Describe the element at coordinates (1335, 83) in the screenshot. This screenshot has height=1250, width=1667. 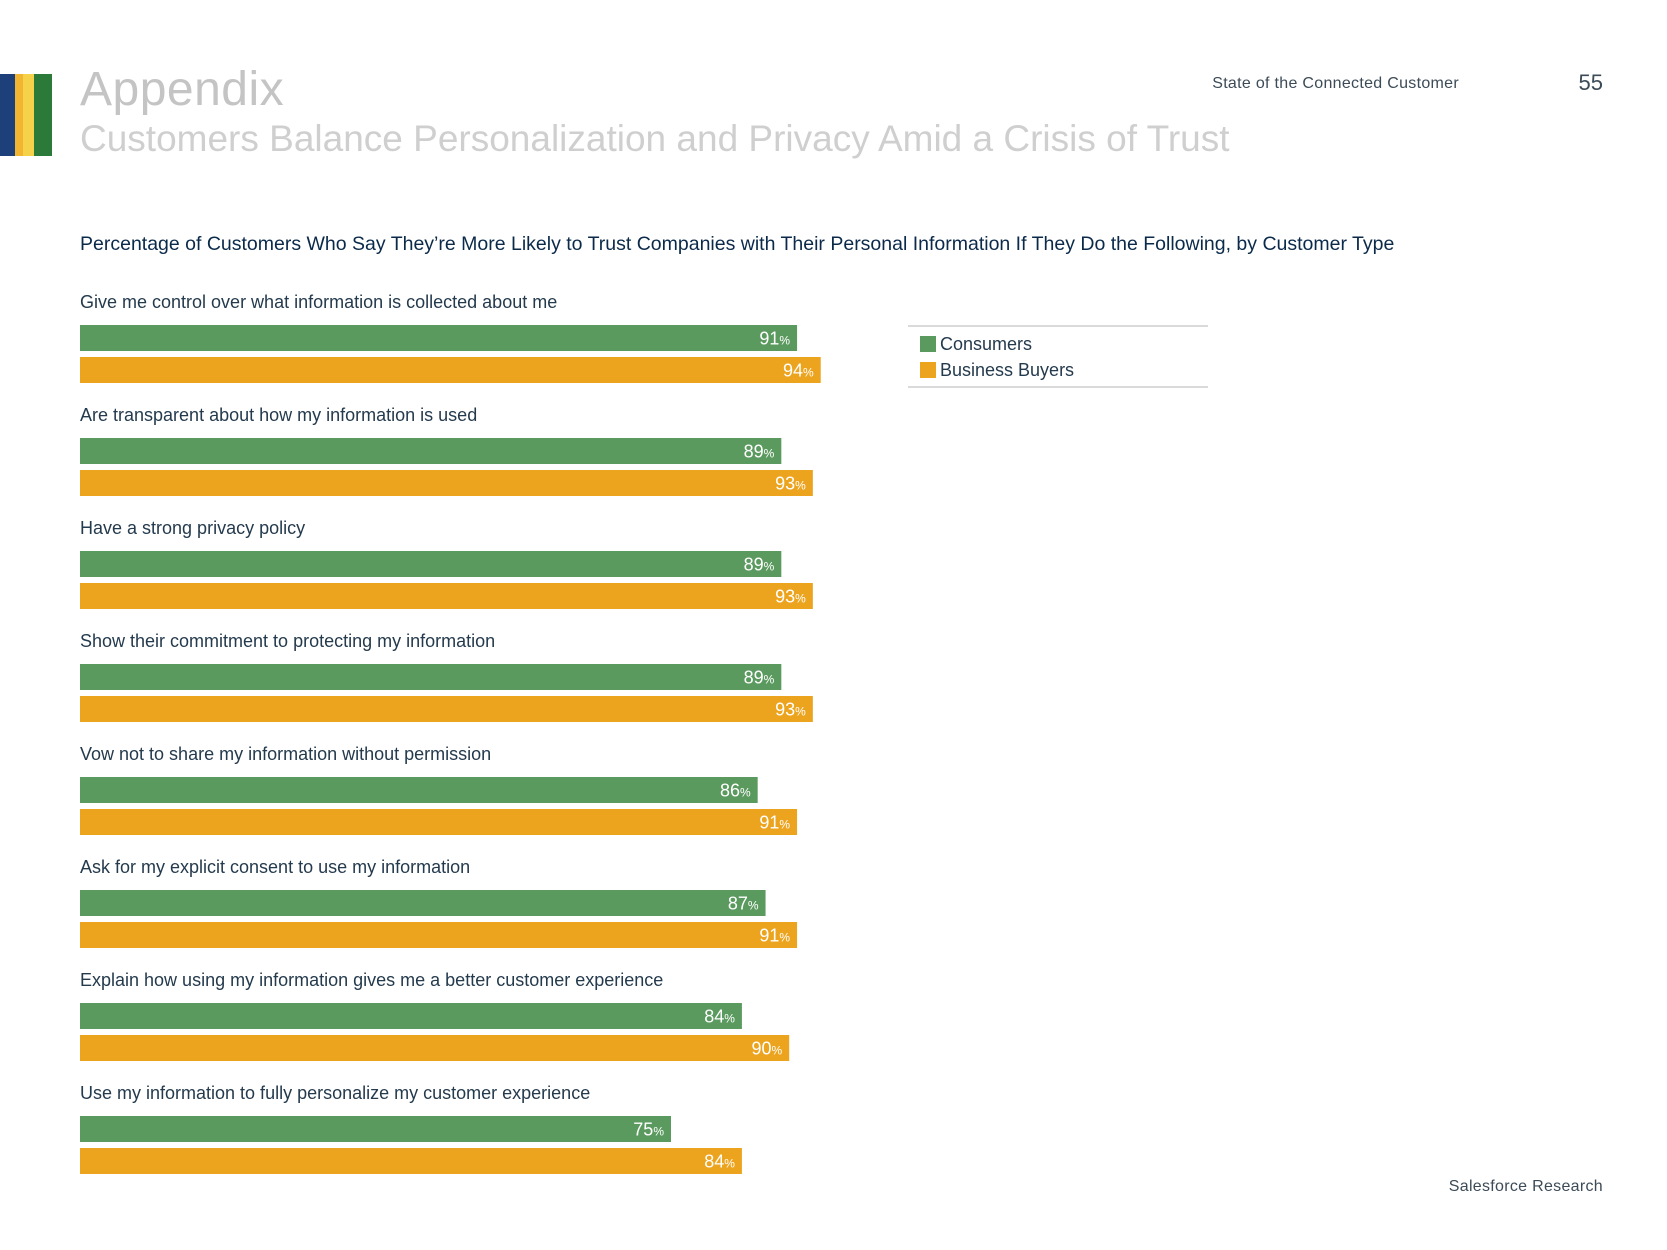
I see `report-name: State of the Connected Customer` at that location.